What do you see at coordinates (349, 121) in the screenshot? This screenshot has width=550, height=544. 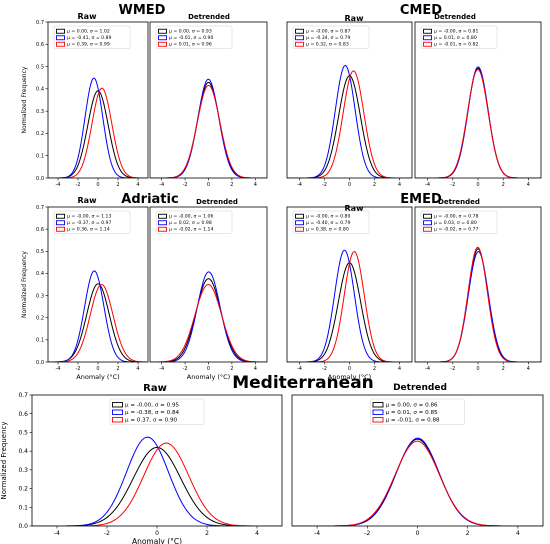 I see `series-line--0-34-0-79` at bounding box center [349, 121].